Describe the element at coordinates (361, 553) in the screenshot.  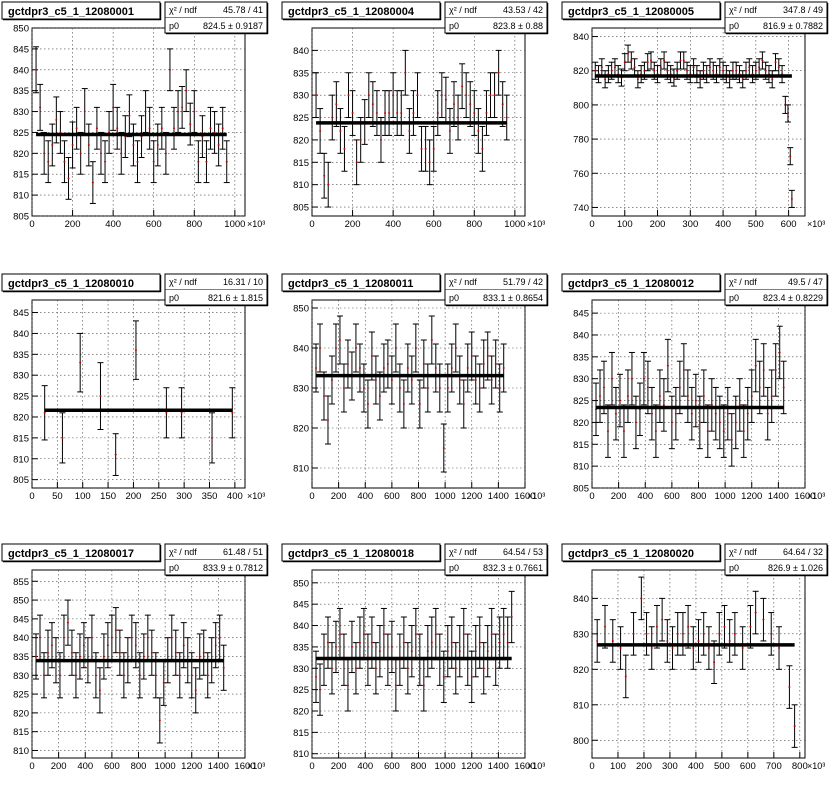
I see `plot-title-box: gctdpr3_c5_1_12080018` at that location.